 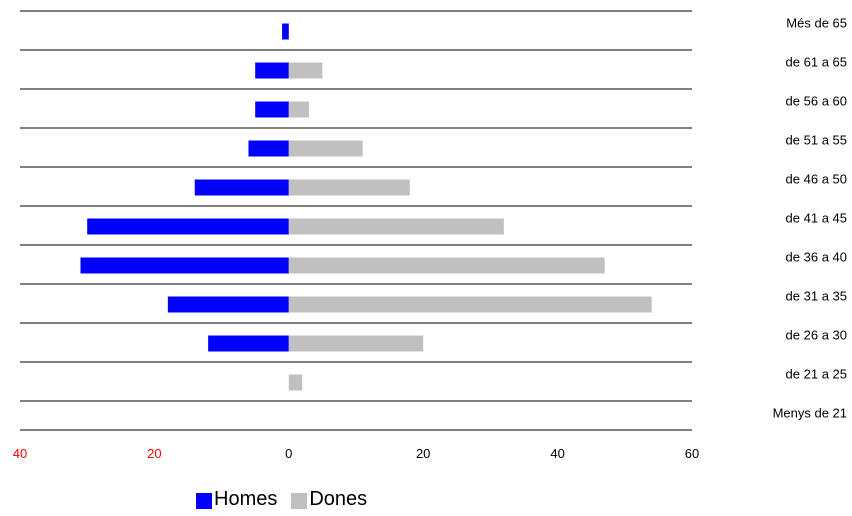 What do you see at coordinates (810, 413) in the screenshot?
I see `category-label: Menys de 21` at bounding box center [810, 413].